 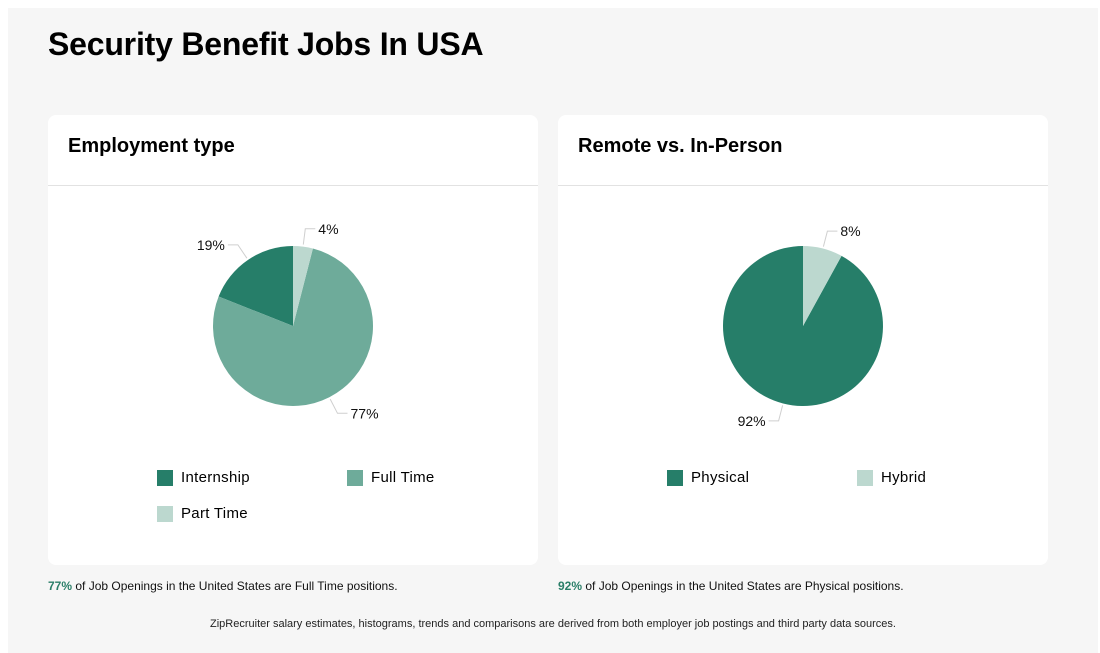 What do you see at coordinates (720, 477) in the screenshot?
I see `legend-label-physical: Physical` at bounding box center [720, 477].